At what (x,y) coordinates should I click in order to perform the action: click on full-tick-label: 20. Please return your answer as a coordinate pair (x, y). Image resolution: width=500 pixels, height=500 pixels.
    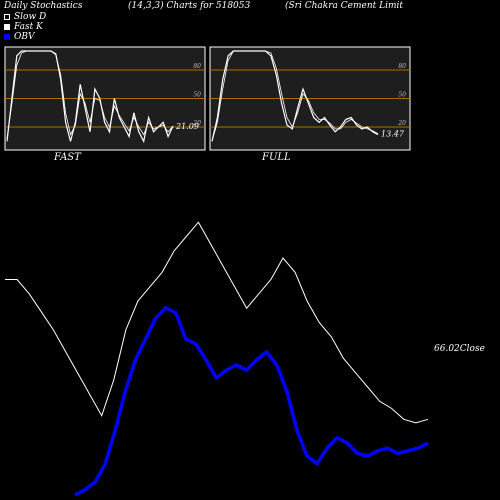
    Looking at the image, I should click on (401, 123).